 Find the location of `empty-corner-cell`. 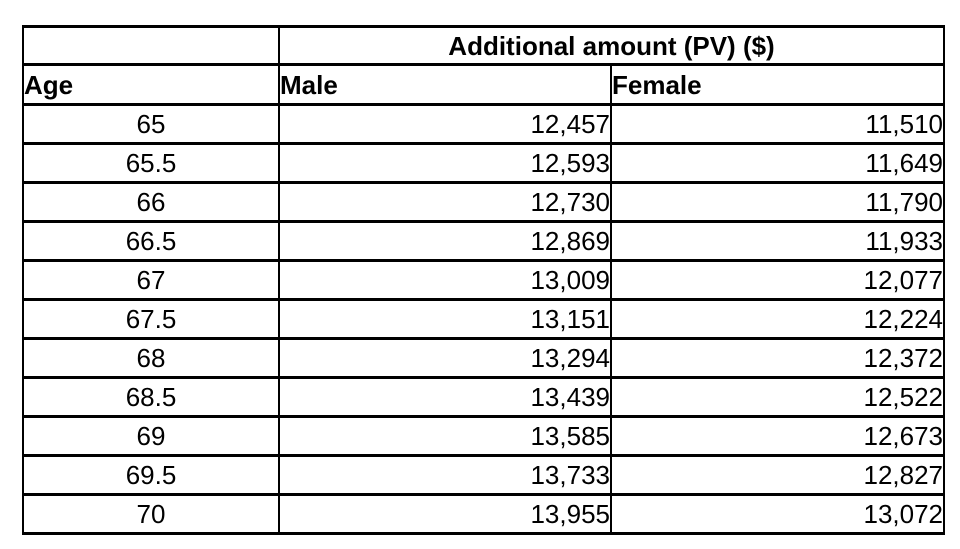

empty-corner-cell is located at coordinates (151, 45).